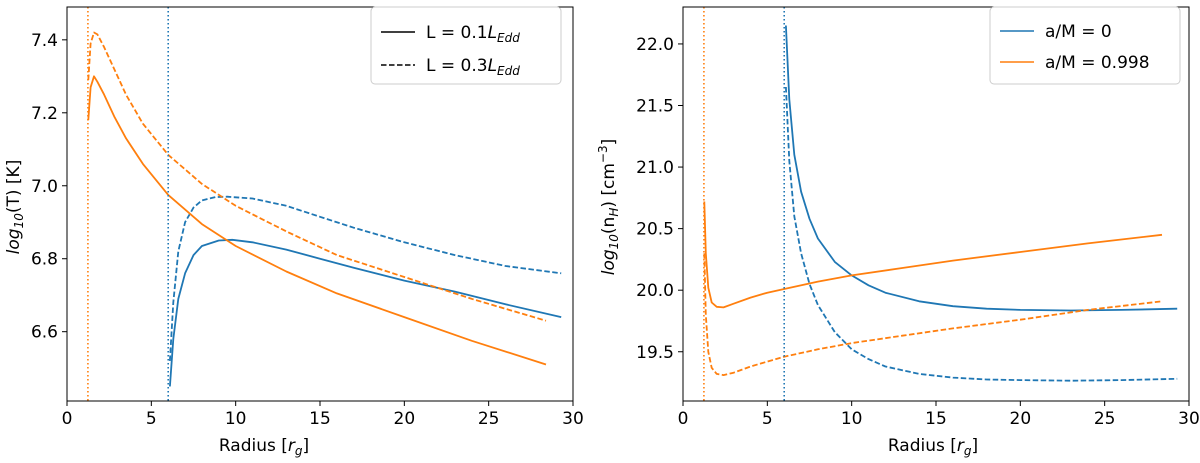  What do you see at coordinates (655, 230) in the screenshot?
I see `density-y-tick-label-2: 20.5` at bounding box center [655, 230].